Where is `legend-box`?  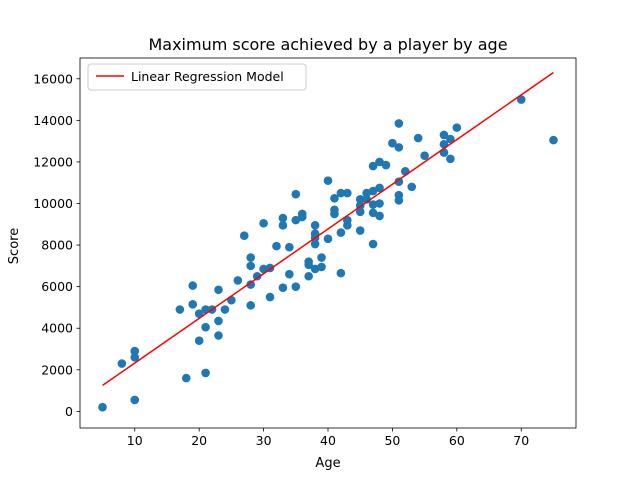
legend-box is located at coordinates (197, 77).